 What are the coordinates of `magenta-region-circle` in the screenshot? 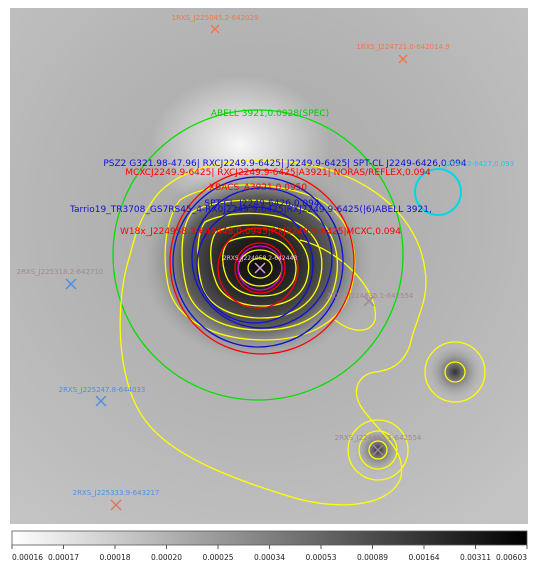 It's located at (260, 268).